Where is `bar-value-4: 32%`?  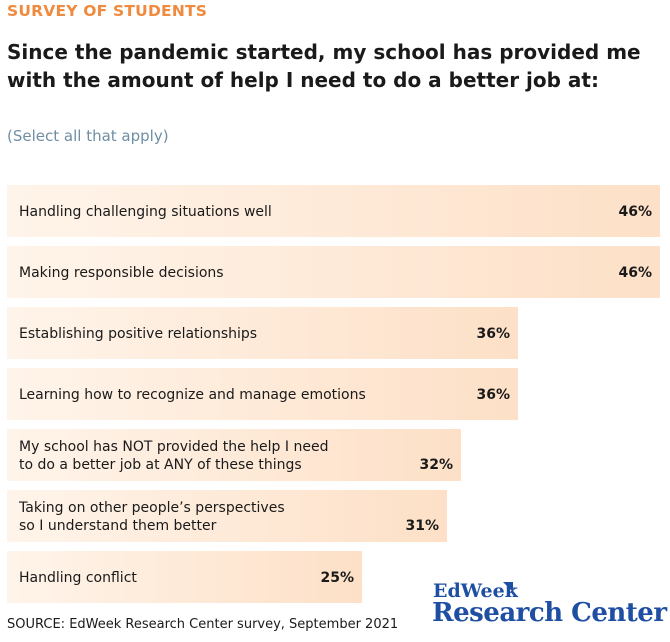
bar-value-4: 32% is located at coordinates (436, 465).